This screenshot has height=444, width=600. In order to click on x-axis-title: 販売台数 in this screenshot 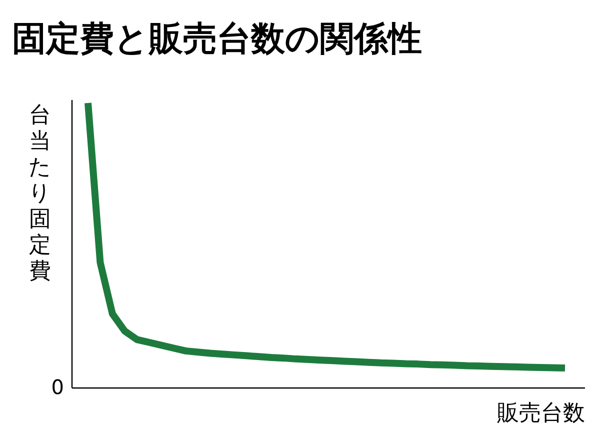, I will do `click(541, 413)`.